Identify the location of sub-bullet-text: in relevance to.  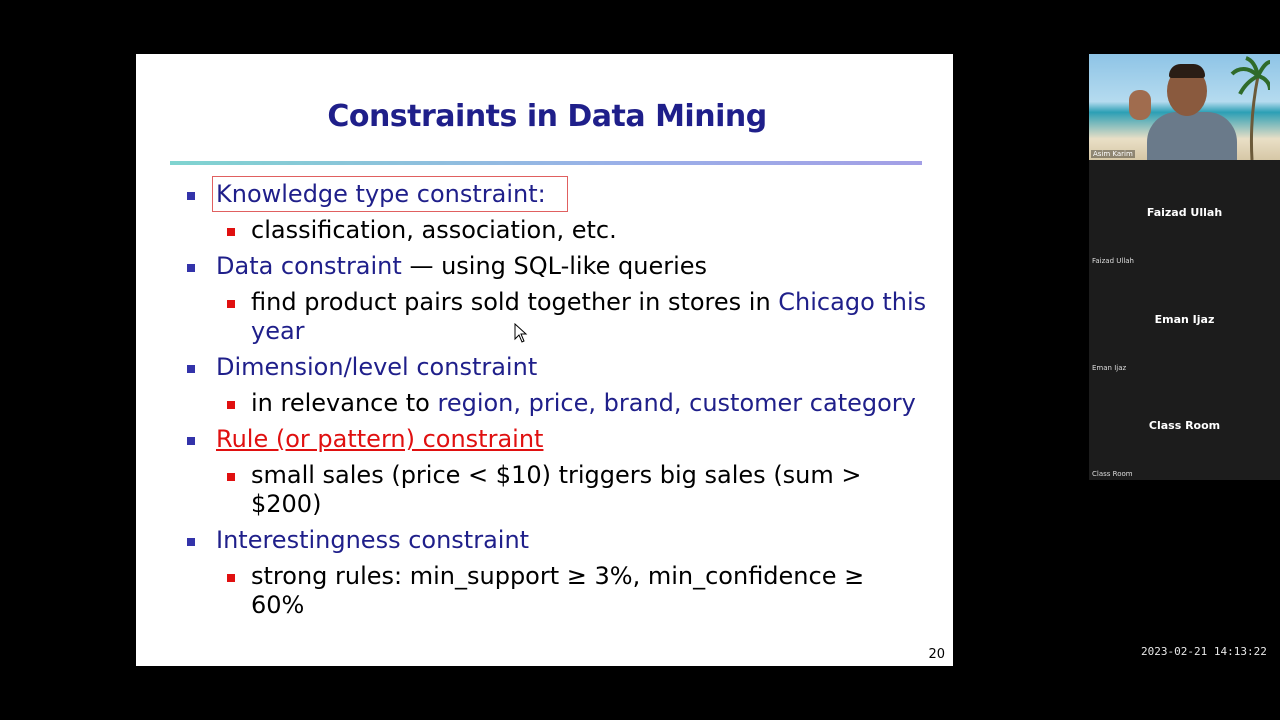
(344, 403).